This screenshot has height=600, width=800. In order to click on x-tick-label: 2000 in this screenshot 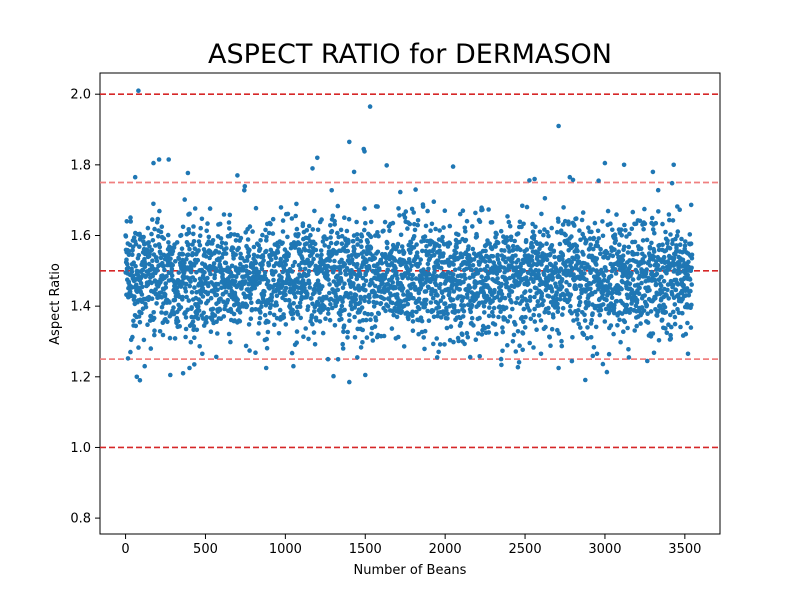, I will do `click(445, 549)`.